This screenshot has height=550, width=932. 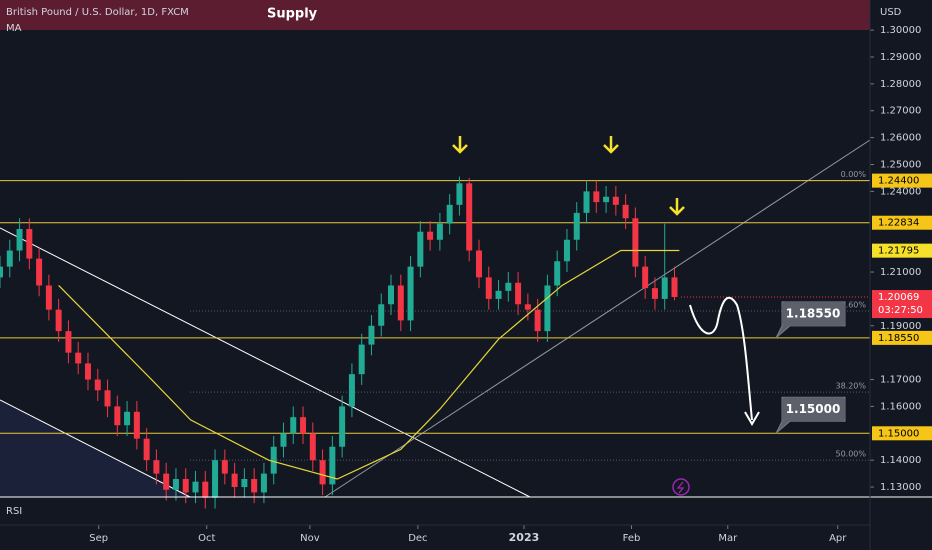 I want to click on callout-rect, so click(x=813, y=409).